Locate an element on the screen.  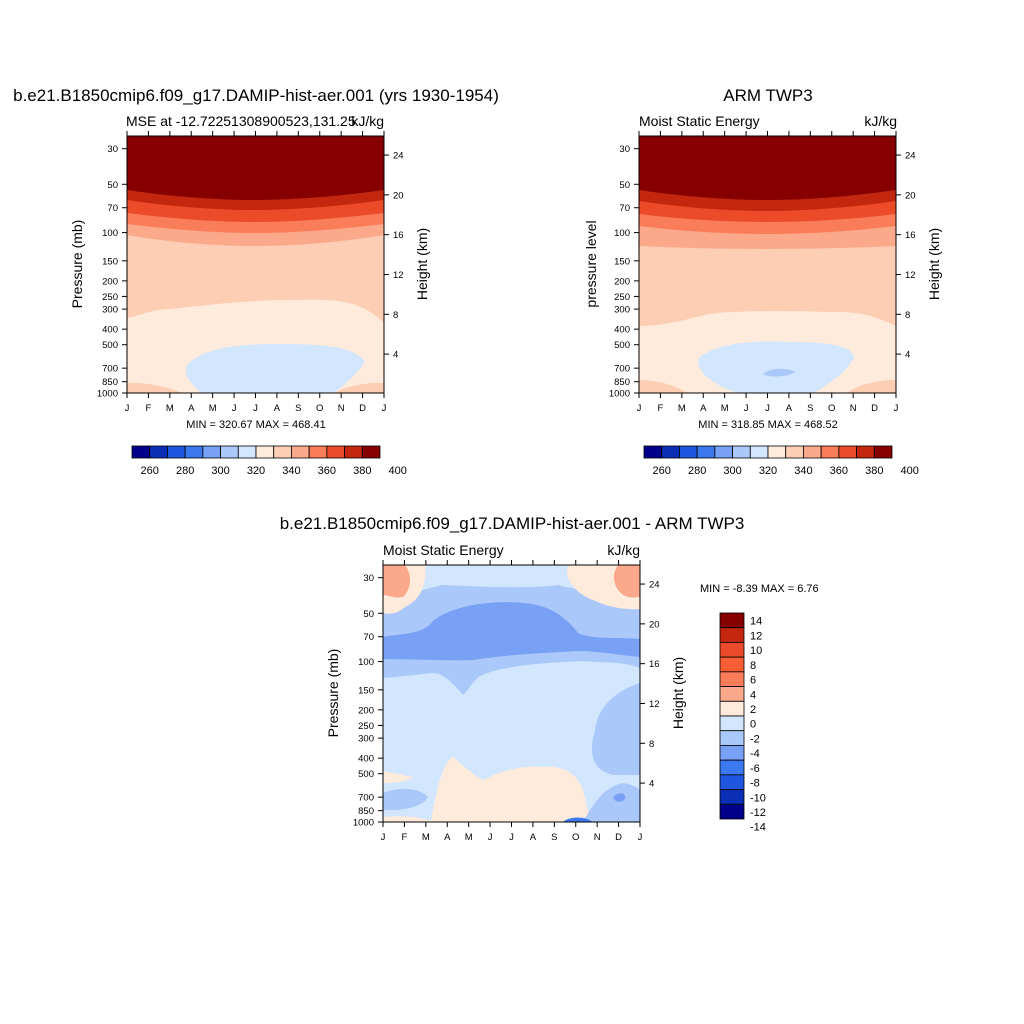
colorbar-label: -6 is located at coordinates (755, 769).